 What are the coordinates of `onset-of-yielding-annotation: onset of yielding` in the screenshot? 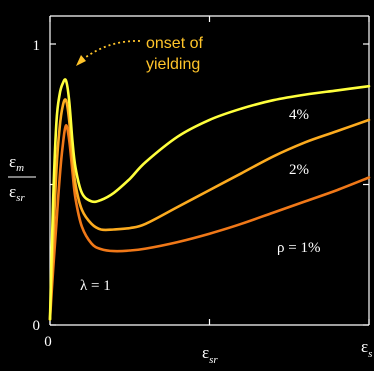 It's located at (139, 54).